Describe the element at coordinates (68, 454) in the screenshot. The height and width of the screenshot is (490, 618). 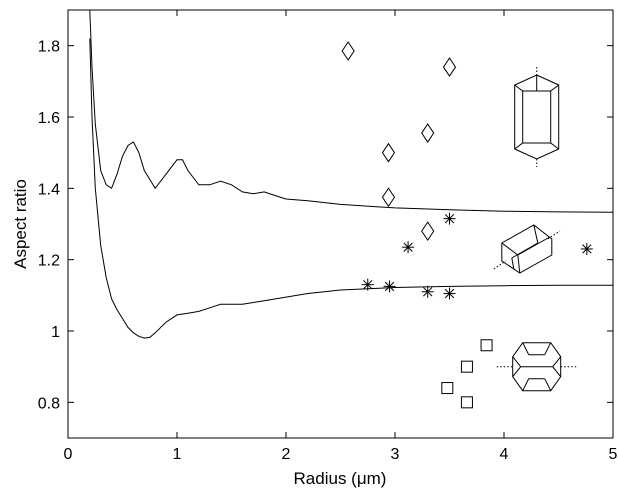
I see `x-tick-label: 0` at that location.